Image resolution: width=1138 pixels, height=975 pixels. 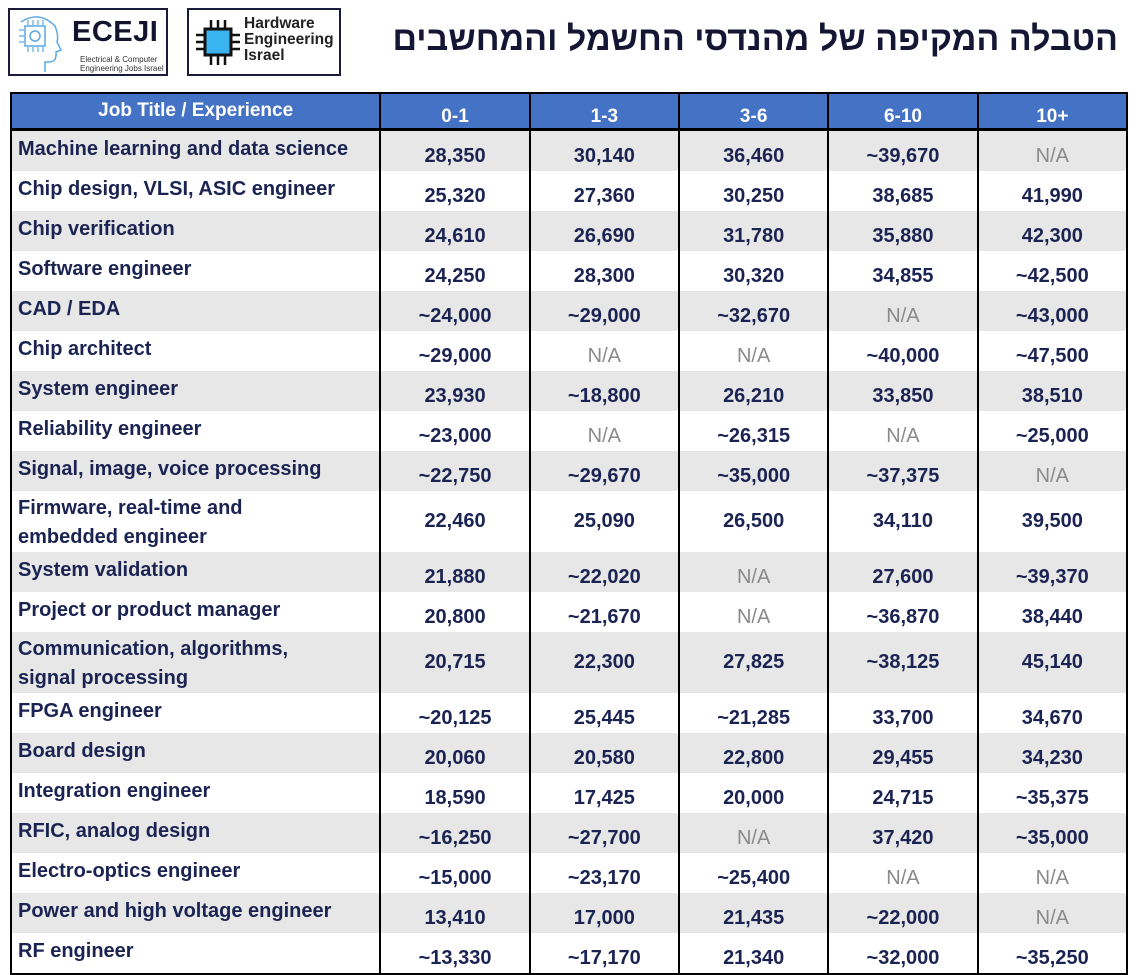 I want to click on column-header-0-1: 0-1, so click(x=455, y=111).